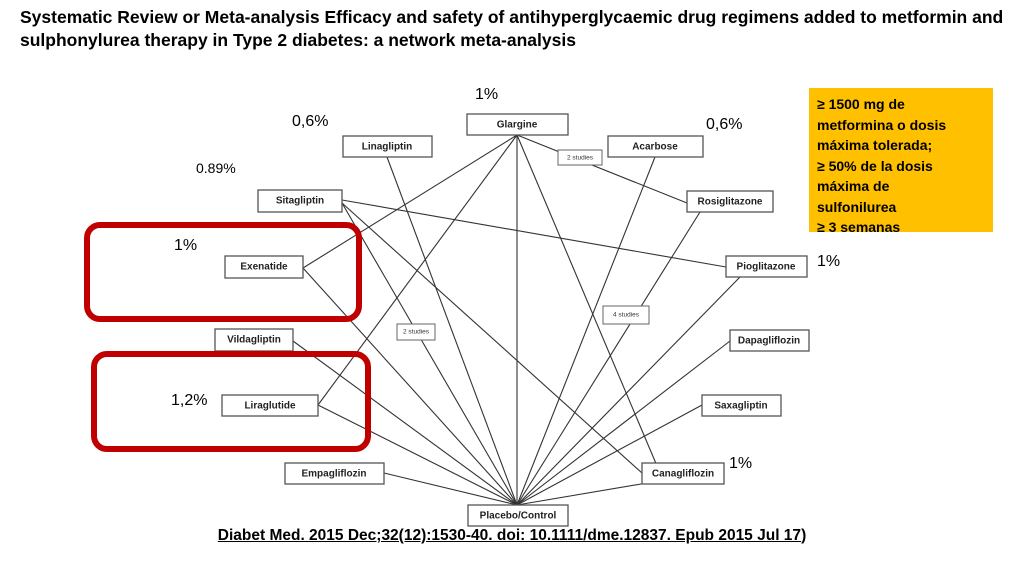  What do you see at coordinates (452, 331) in the screenshot?
I see `edge-linagliptin-placebo` at bounding box center [452, 331].